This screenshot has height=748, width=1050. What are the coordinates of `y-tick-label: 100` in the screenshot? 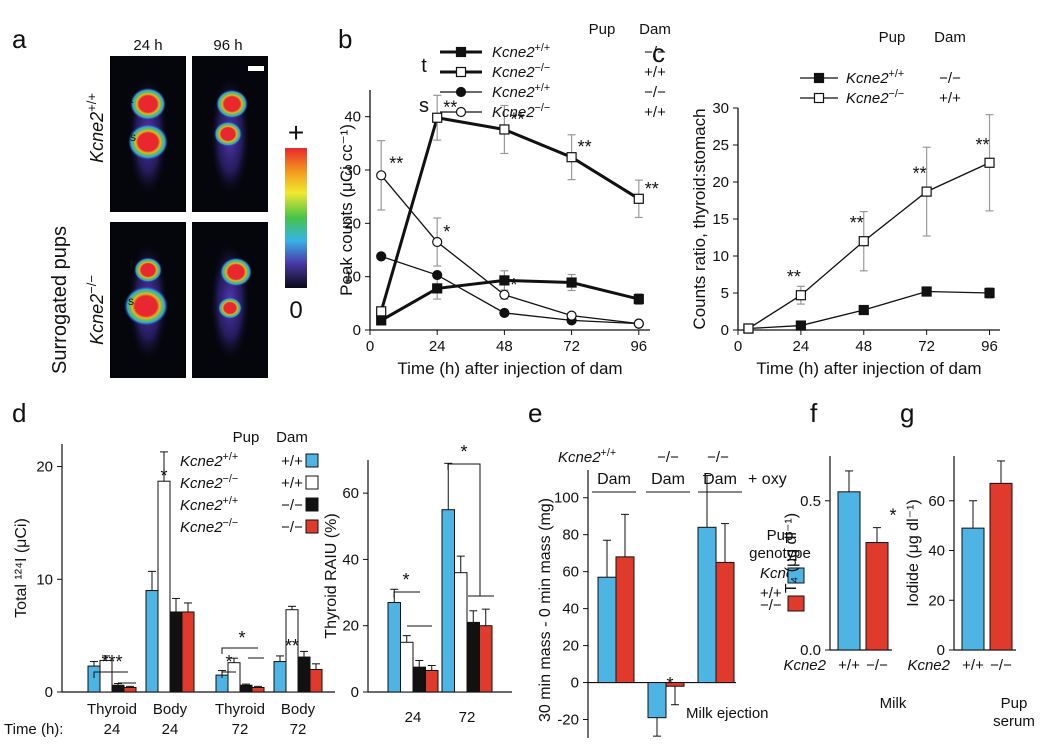 It's located at (566, 498).